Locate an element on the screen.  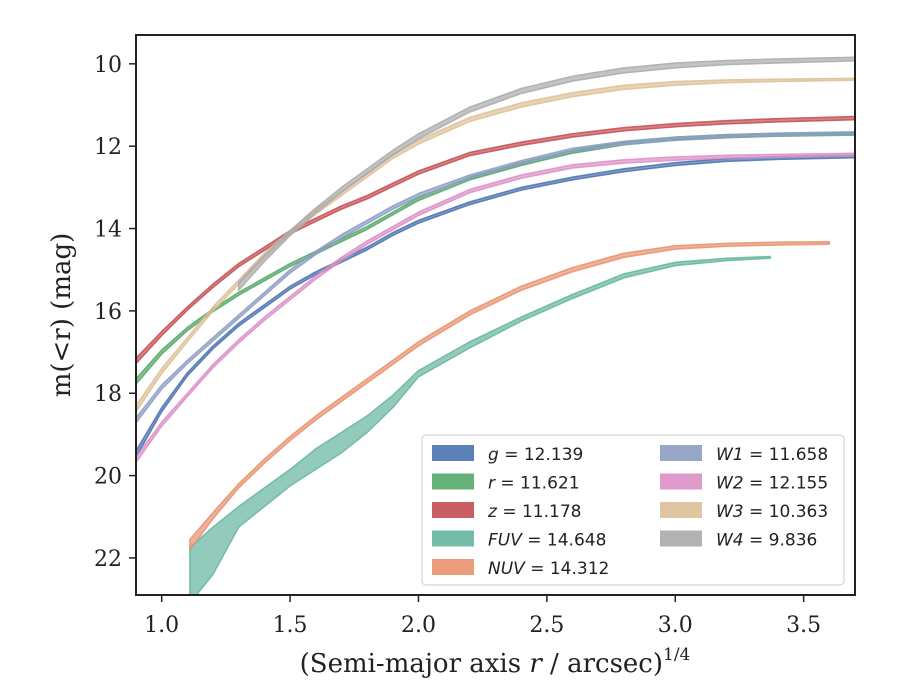
y-axis-label: m(<r) (mag) is located at coordinates (62, 315).